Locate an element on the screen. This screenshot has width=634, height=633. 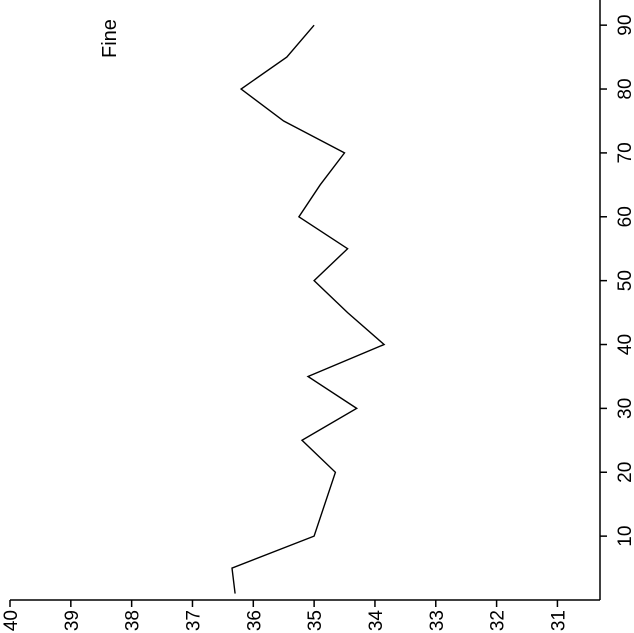
value-tick-label: 38 is located at coordinates (133, 620).